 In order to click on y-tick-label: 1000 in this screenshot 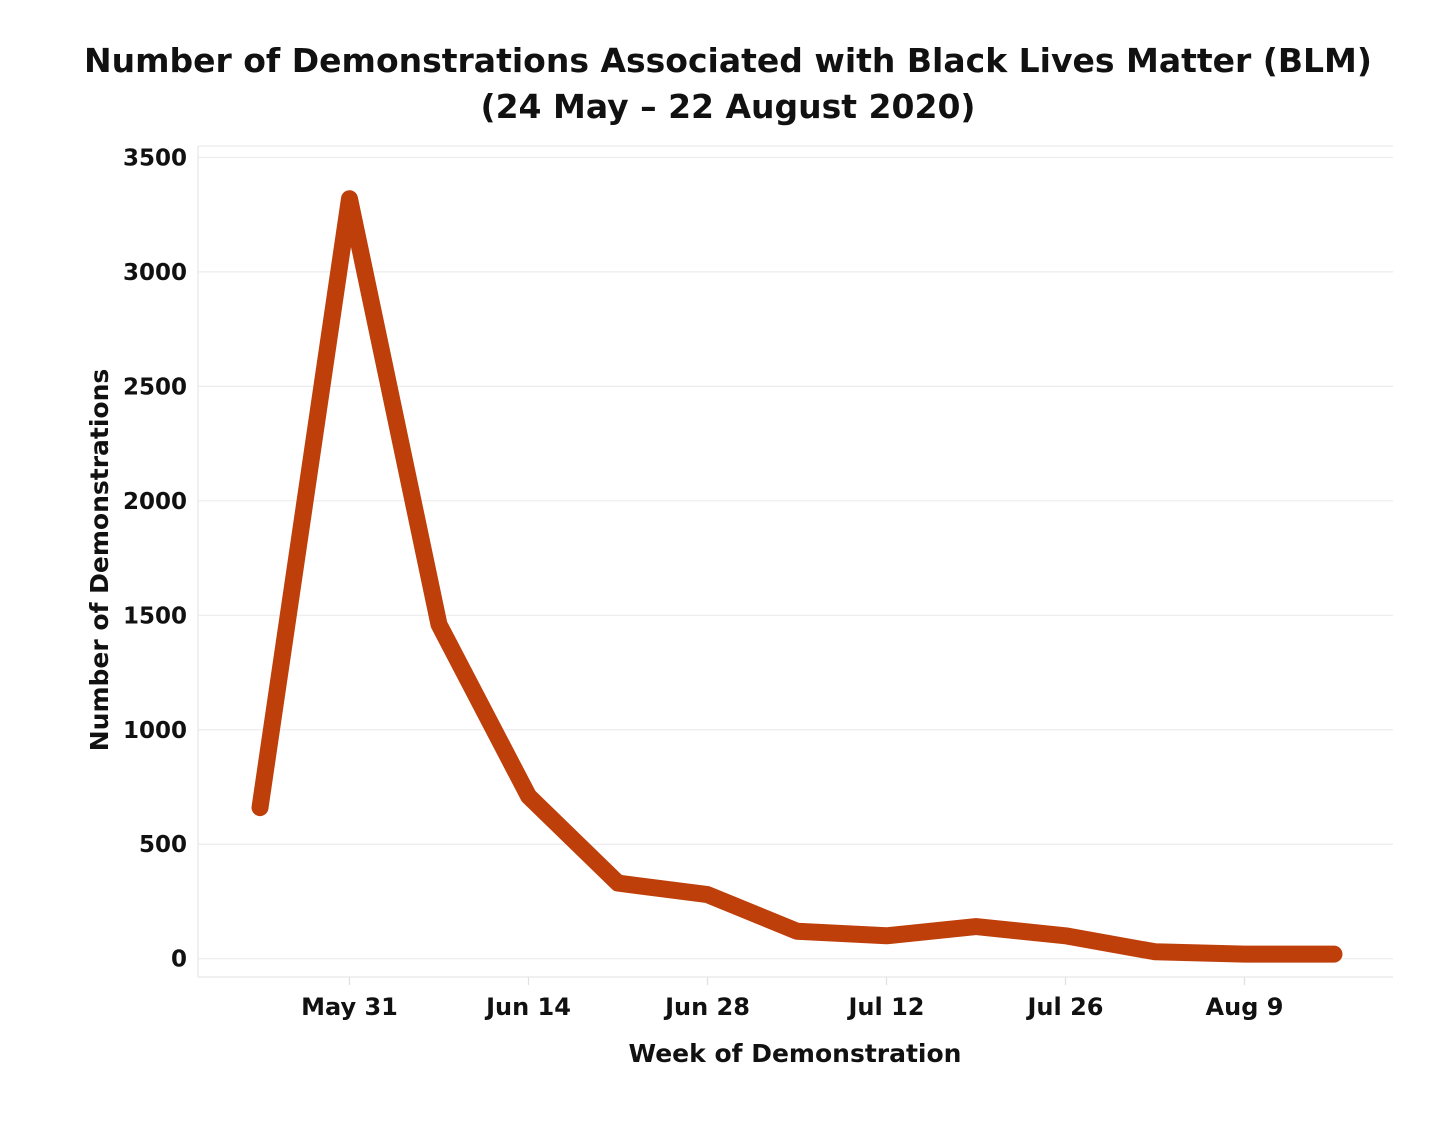, I will do `click(155, 731)`.